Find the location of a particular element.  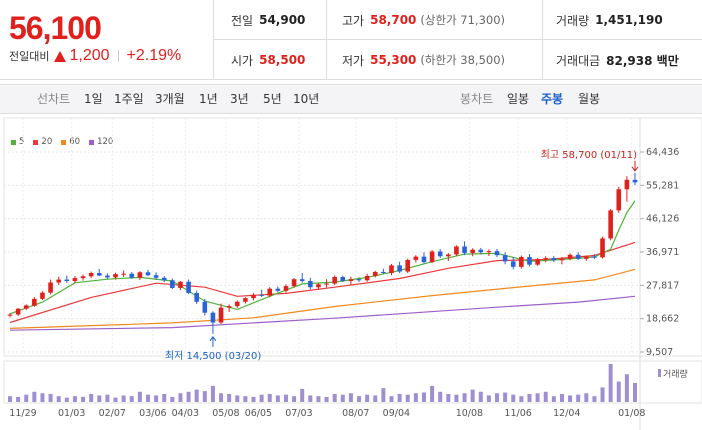

period-1d: 1일 is located at coordinates (93, 99).